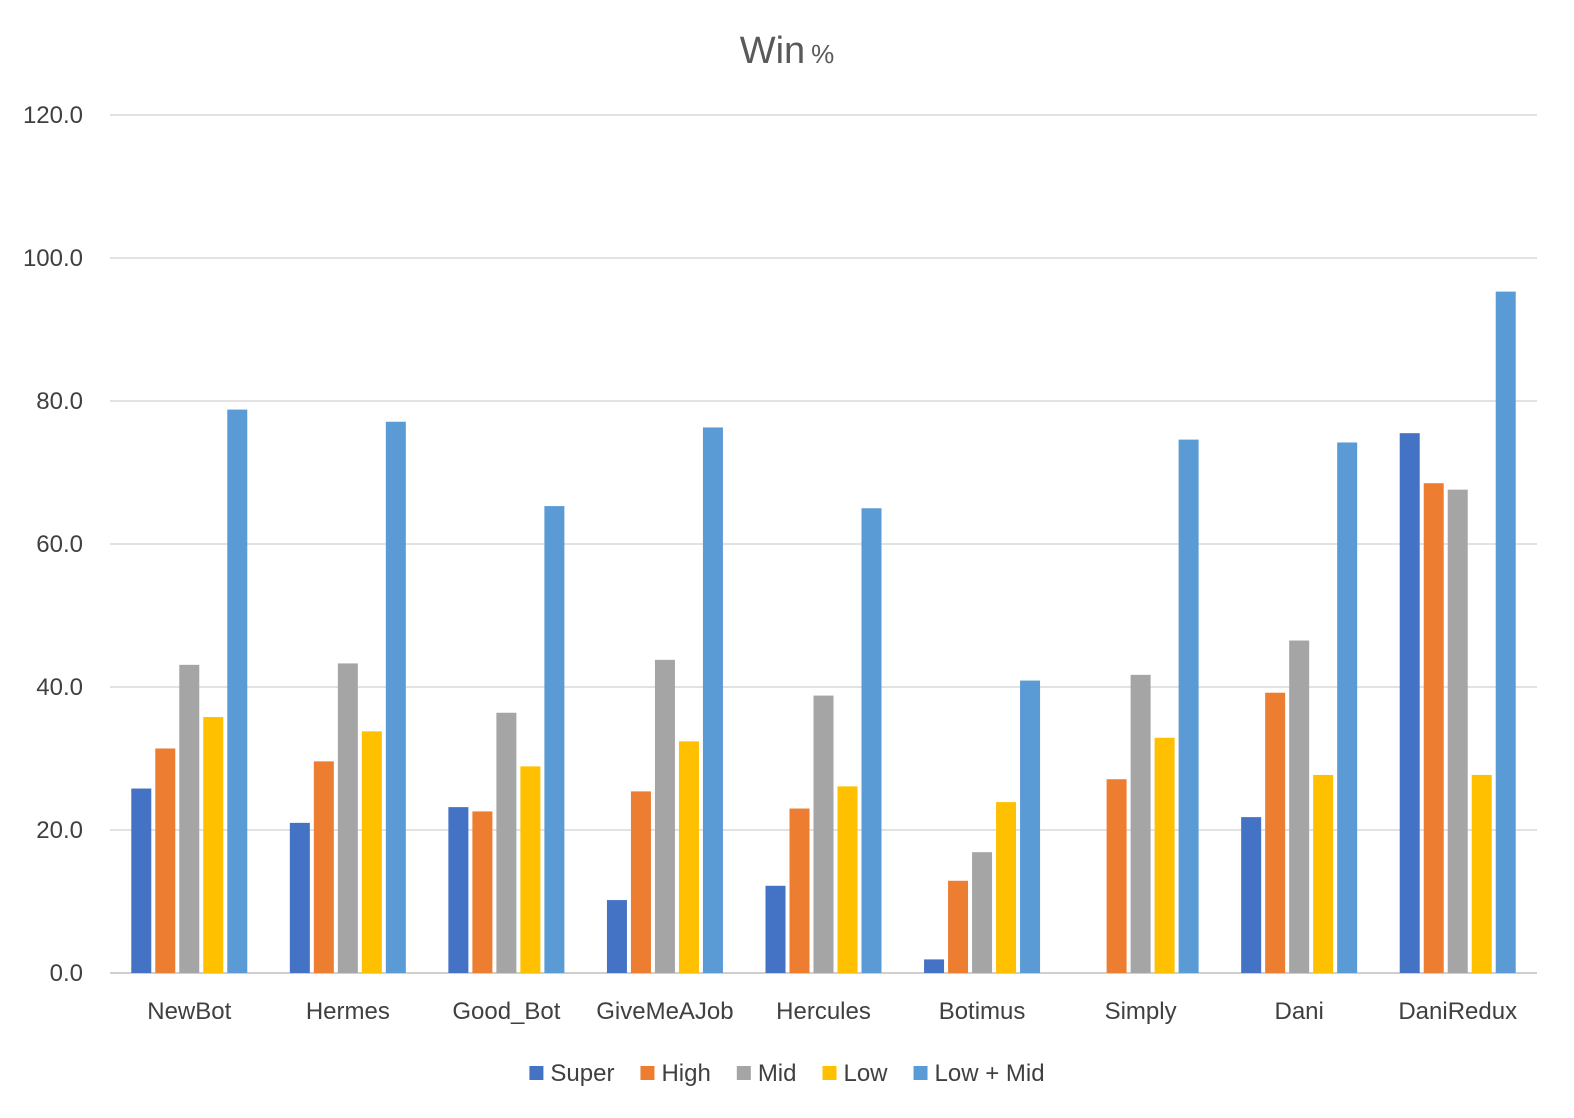  What do you see at coordinates (982, 912) in the screenshot?
I see `bar-mid-botimus` at bounding box center [982, 912].